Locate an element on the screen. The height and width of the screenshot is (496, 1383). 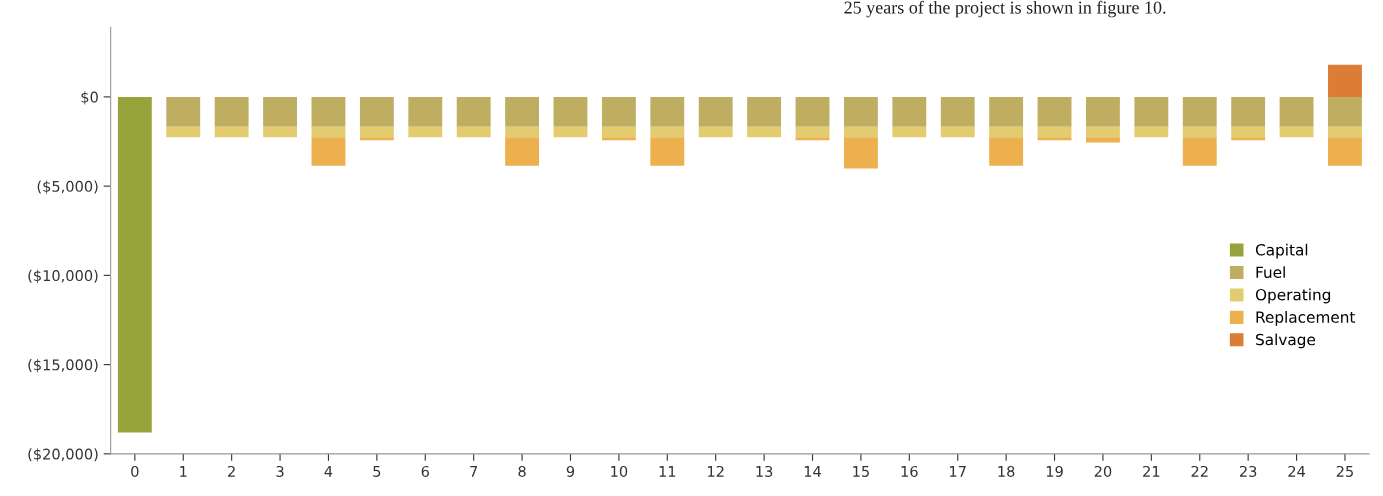
y-tick-label: ($5,000) is located at coordinates (67, 187).